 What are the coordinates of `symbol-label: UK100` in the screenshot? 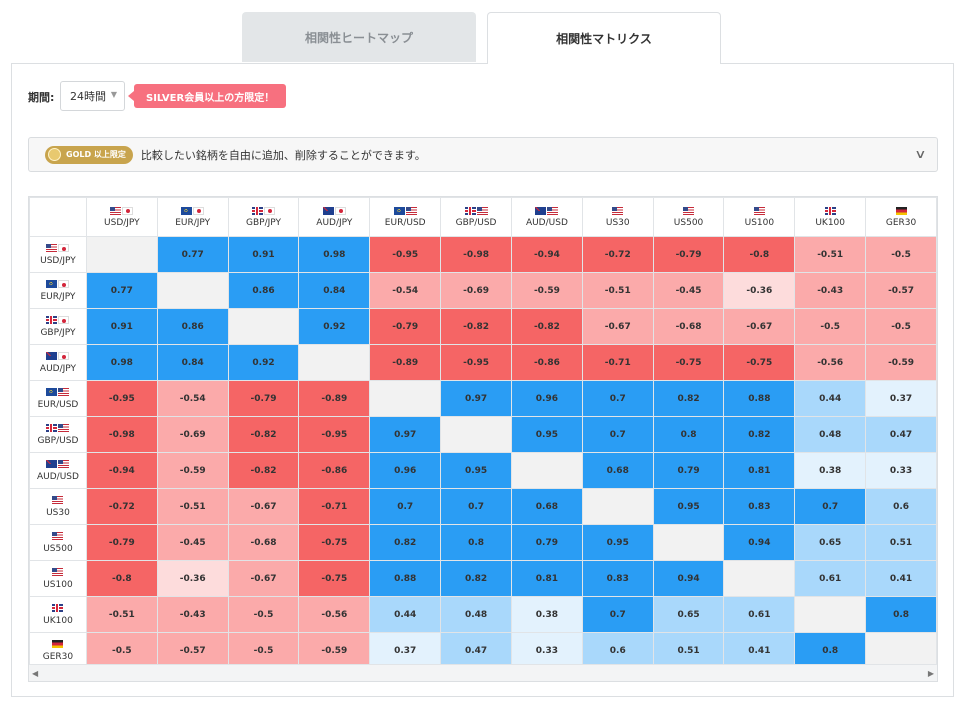 It's located at (830, 223).